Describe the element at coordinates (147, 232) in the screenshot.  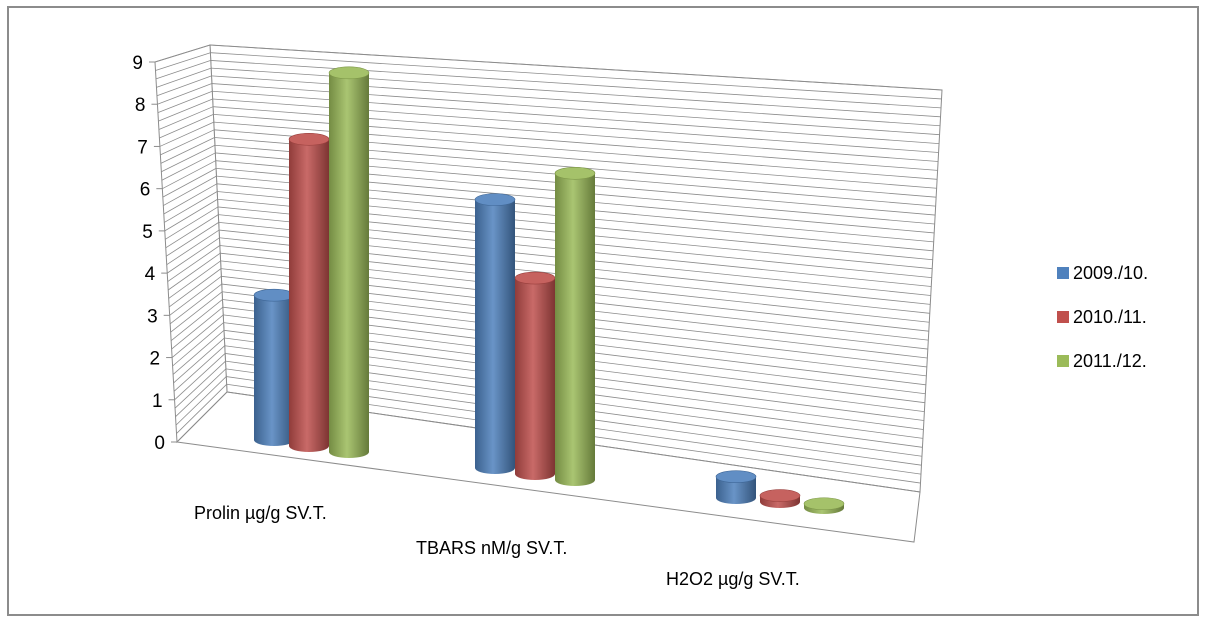
I see `y-tick-label: 5` at that location.